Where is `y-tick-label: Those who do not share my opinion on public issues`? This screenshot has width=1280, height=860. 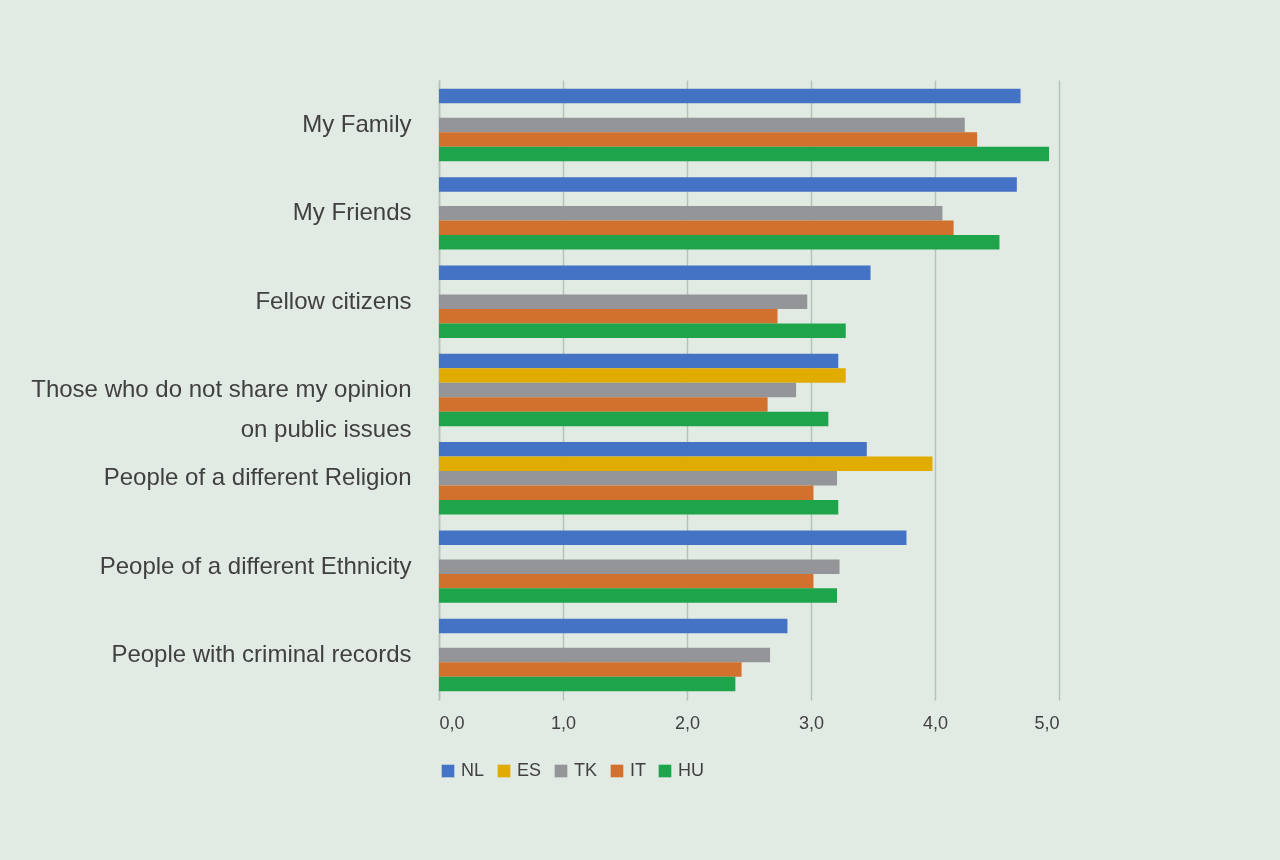
y-tick-label: Those who do not share my opinion on public issues is located at coordinates (221, 408).